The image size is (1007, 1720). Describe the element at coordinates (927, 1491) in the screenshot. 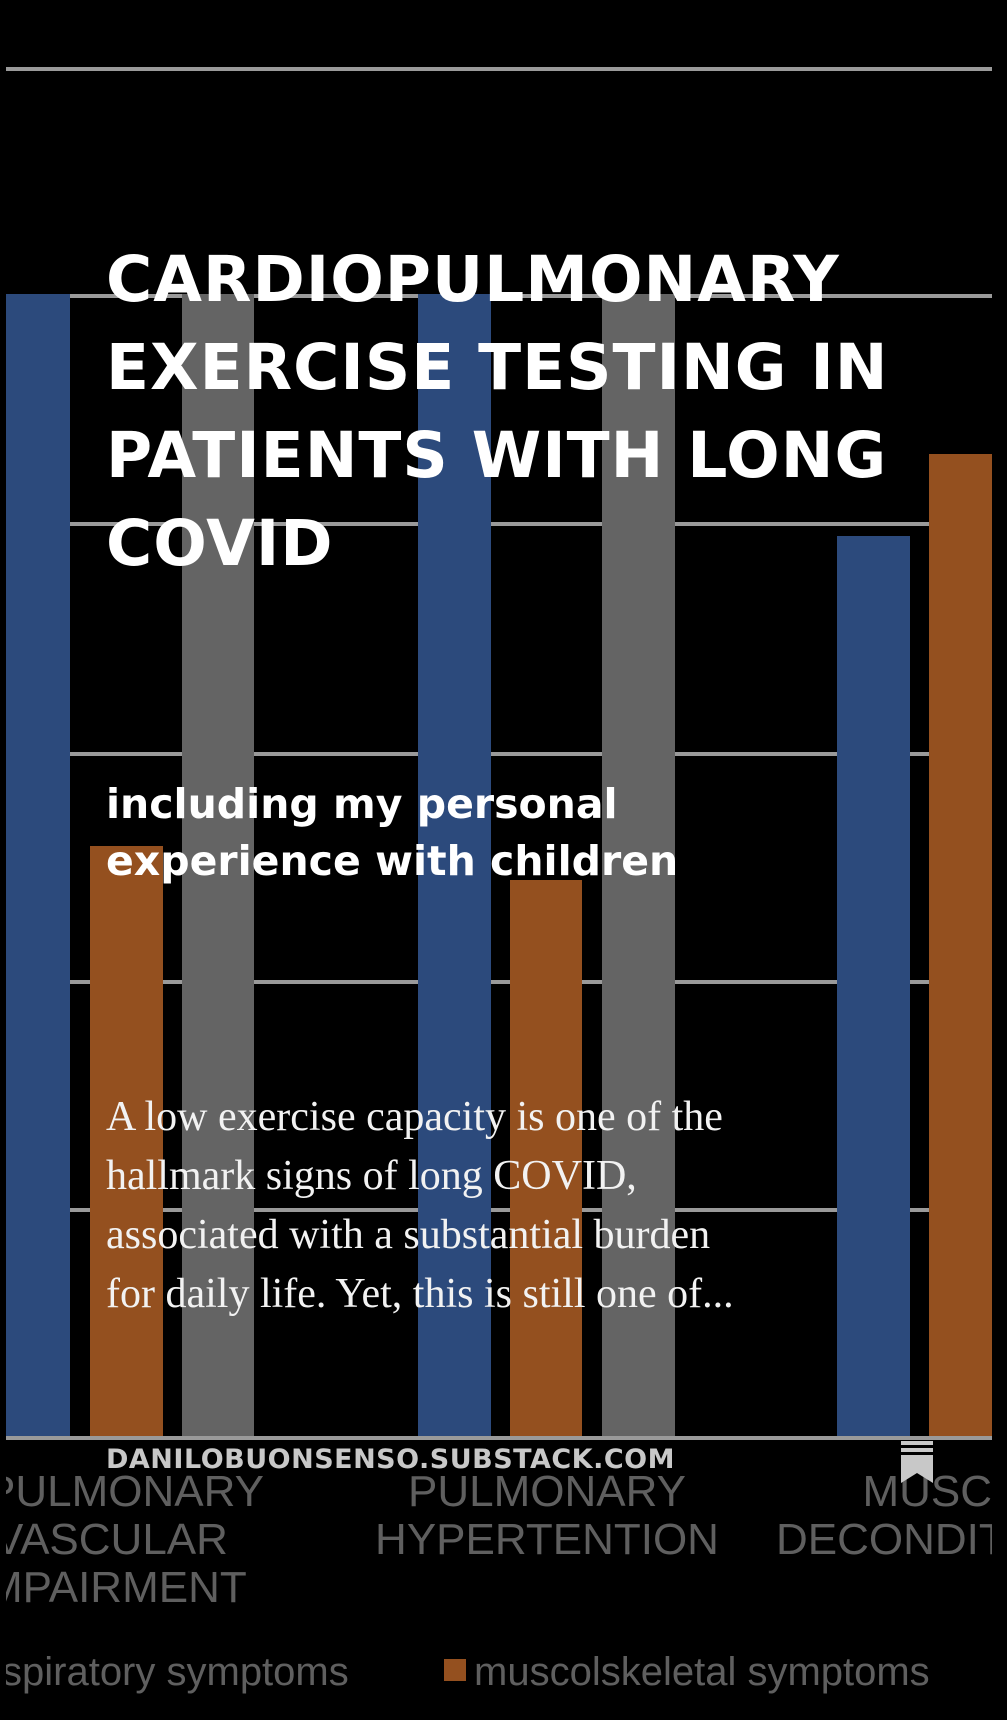

I see `chart-category-line: MUSC` at that location.